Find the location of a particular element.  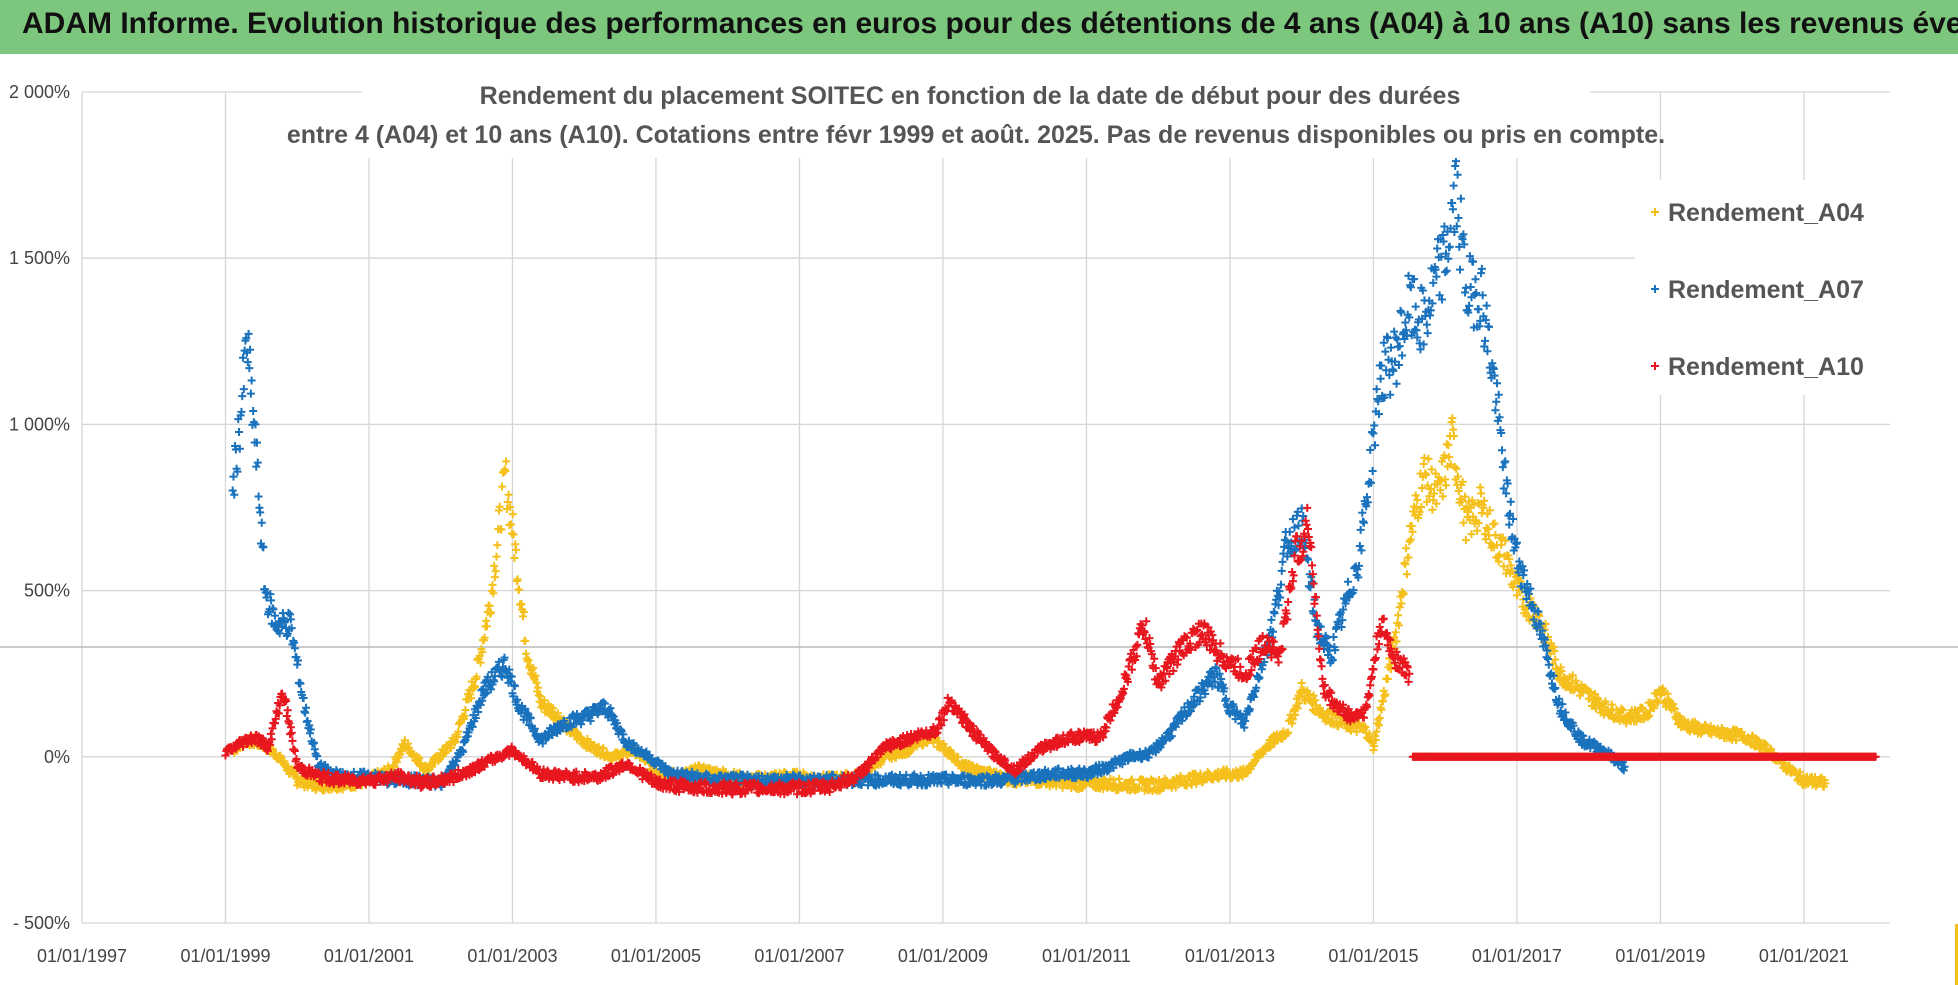

x-tick-label: 01/01/2017 is located at coordinates (1517, 956).